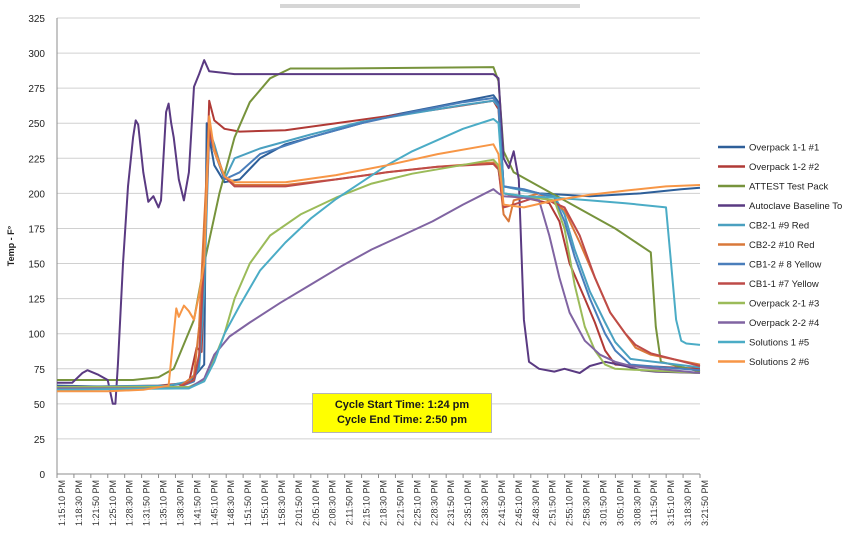  I want to click on x-tick-label: 3:18:30 PM, so click(688, 503).